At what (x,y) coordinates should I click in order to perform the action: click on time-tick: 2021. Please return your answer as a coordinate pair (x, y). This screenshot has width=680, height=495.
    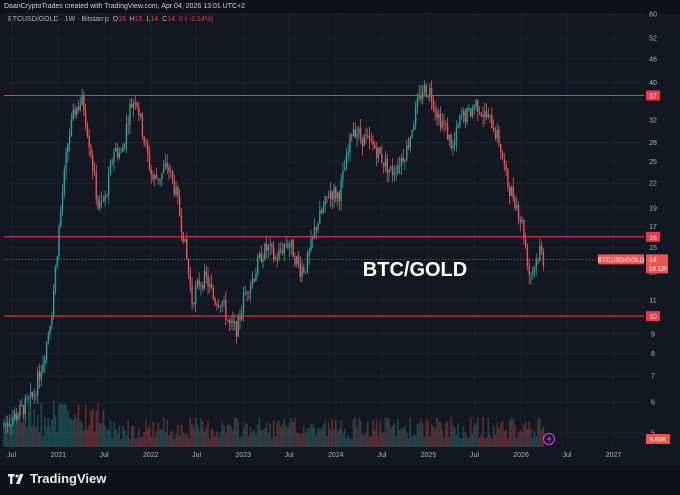
    Looking at the image, I should click on (58, 455).